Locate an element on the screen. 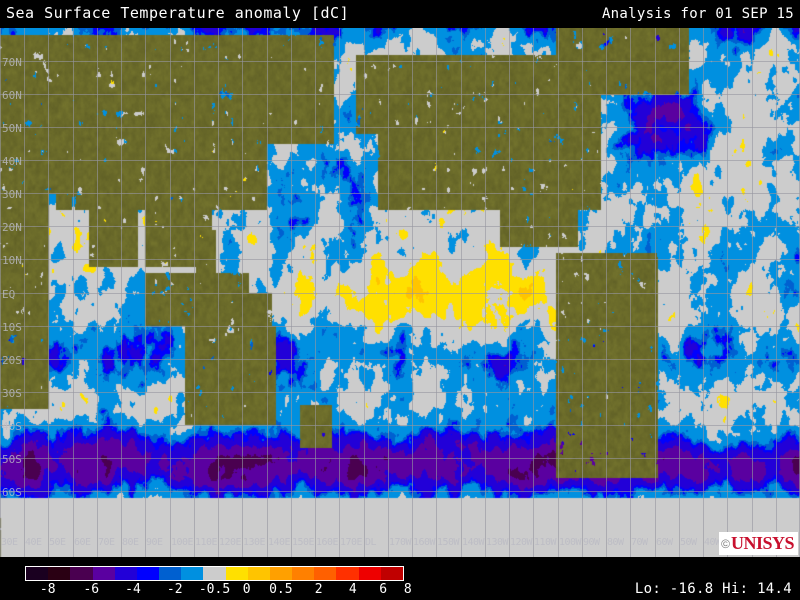  color-scale-tick-label: 8 is located at coordinates (407, 589).